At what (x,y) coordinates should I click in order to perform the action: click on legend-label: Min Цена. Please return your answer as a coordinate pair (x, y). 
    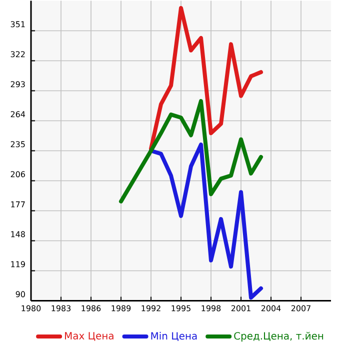
    Looking at the image, I should click on (174, 337).